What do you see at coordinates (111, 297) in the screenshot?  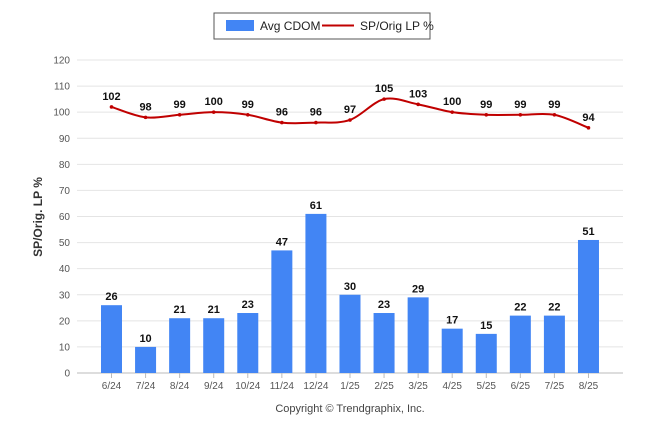 I see `bar-data-label: 26` at bounding box center [111, 297].